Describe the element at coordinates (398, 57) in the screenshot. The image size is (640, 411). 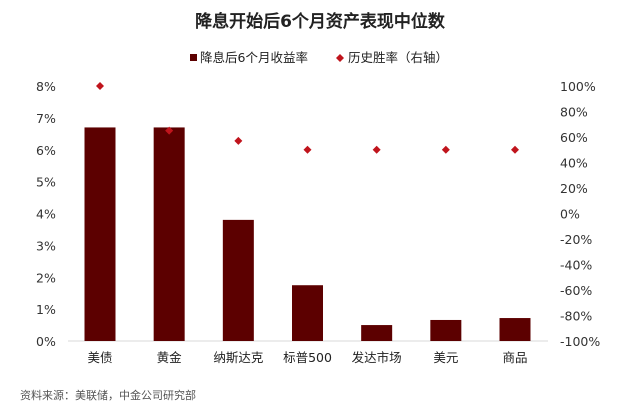
I see `legend-marker-label: 历史胜率（右轴）` at that location.